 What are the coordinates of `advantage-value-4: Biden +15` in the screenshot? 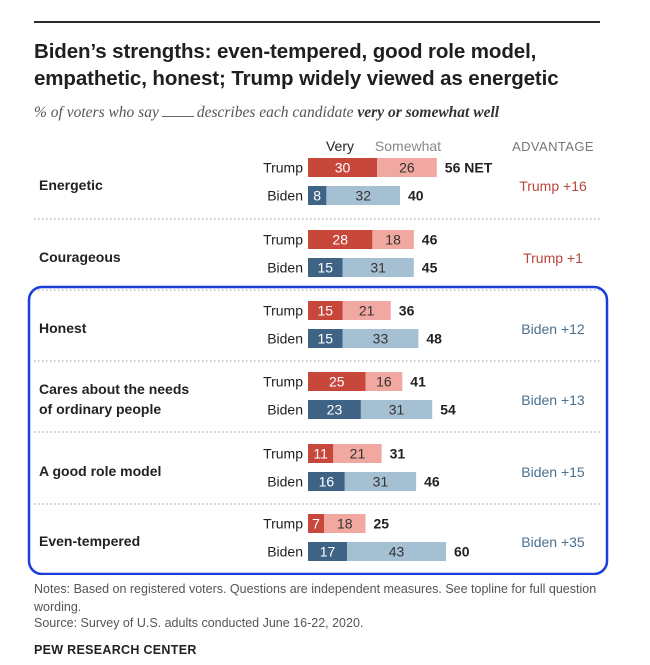 It's located at (553, 472).